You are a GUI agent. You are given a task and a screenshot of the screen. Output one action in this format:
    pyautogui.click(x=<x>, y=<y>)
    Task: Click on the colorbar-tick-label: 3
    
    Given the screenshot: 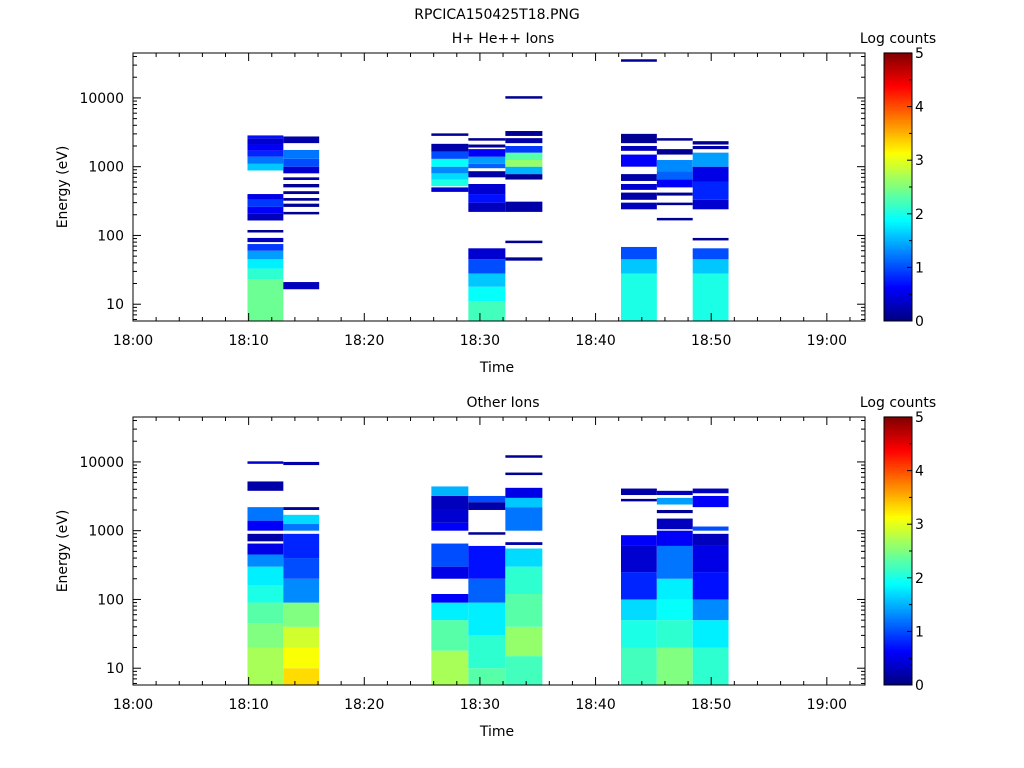 What is the action you would take?
    pyautogui.click(x=919, y=161)
    